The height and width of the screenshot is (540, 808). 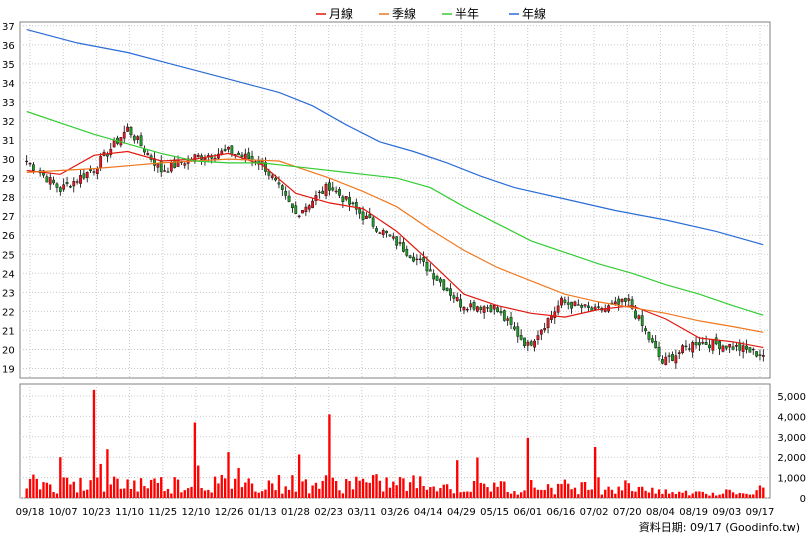 What do you see at coordinates (791, 417) in the screenshot?
I see `vol-tick-4: 4,000` at bounding box center [791, 417].